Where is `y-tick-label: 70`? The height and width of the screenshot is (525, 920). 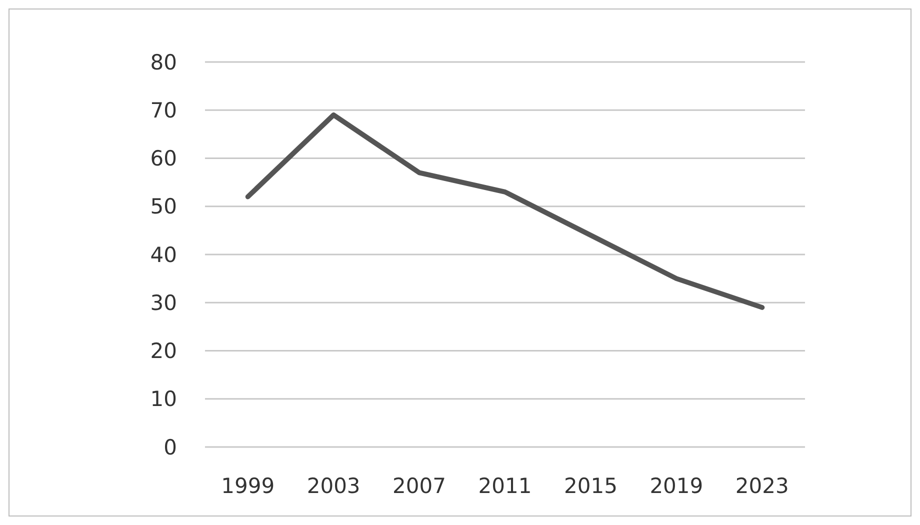 y-tick-label: 70 is located at coordinates (163, 110).